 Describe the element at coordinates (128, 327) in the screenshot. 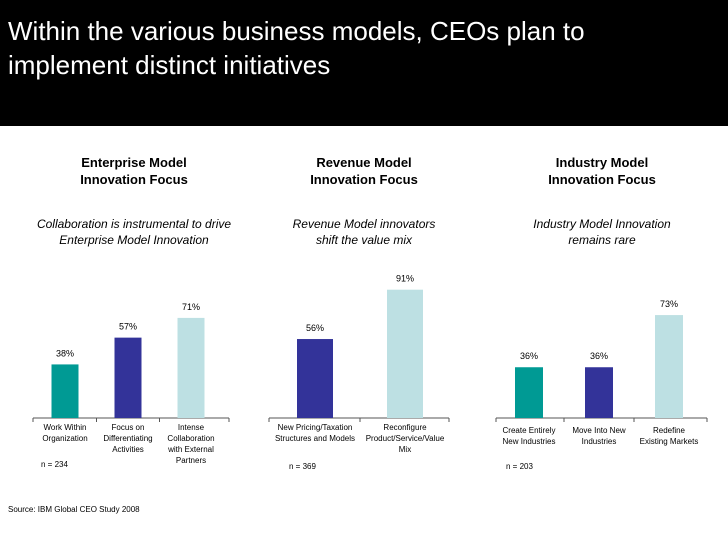

I see `data-label: 57%` at that location.